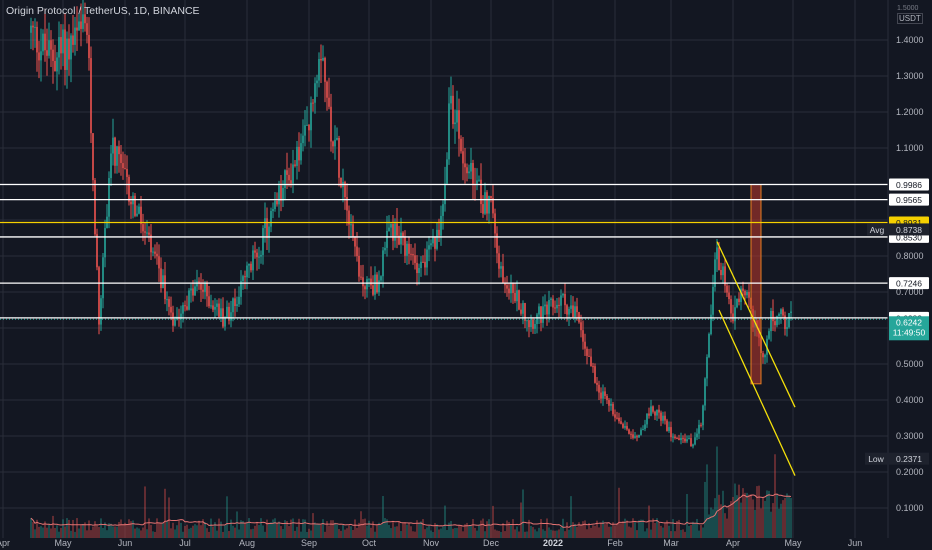 This screenshot has width=932, height=550. Describe the element at coordinates (909, 322) in the screenshot. I see `current-price-value: 0.6242` at that location.